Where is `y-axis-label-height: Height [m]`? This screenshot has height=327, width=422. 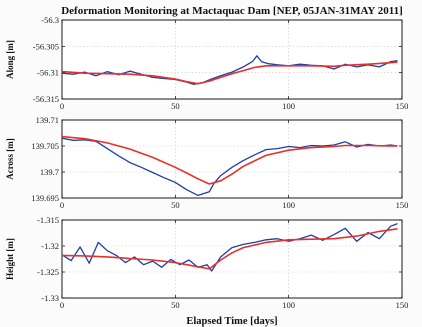 y-axis-label-height: Height [m] is located at coordinates (10, 259).